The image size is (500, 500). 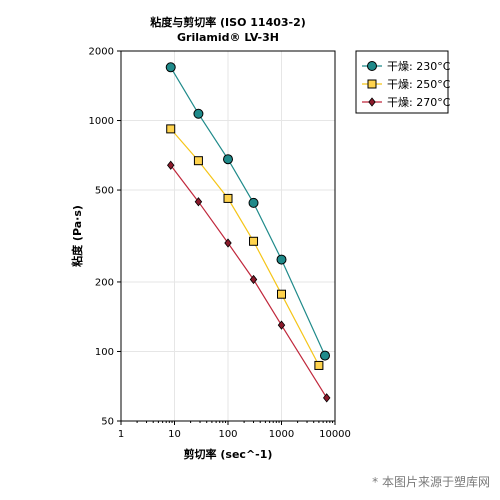 I want to click on y-tick-label: 200, so click(x=104, y=282).